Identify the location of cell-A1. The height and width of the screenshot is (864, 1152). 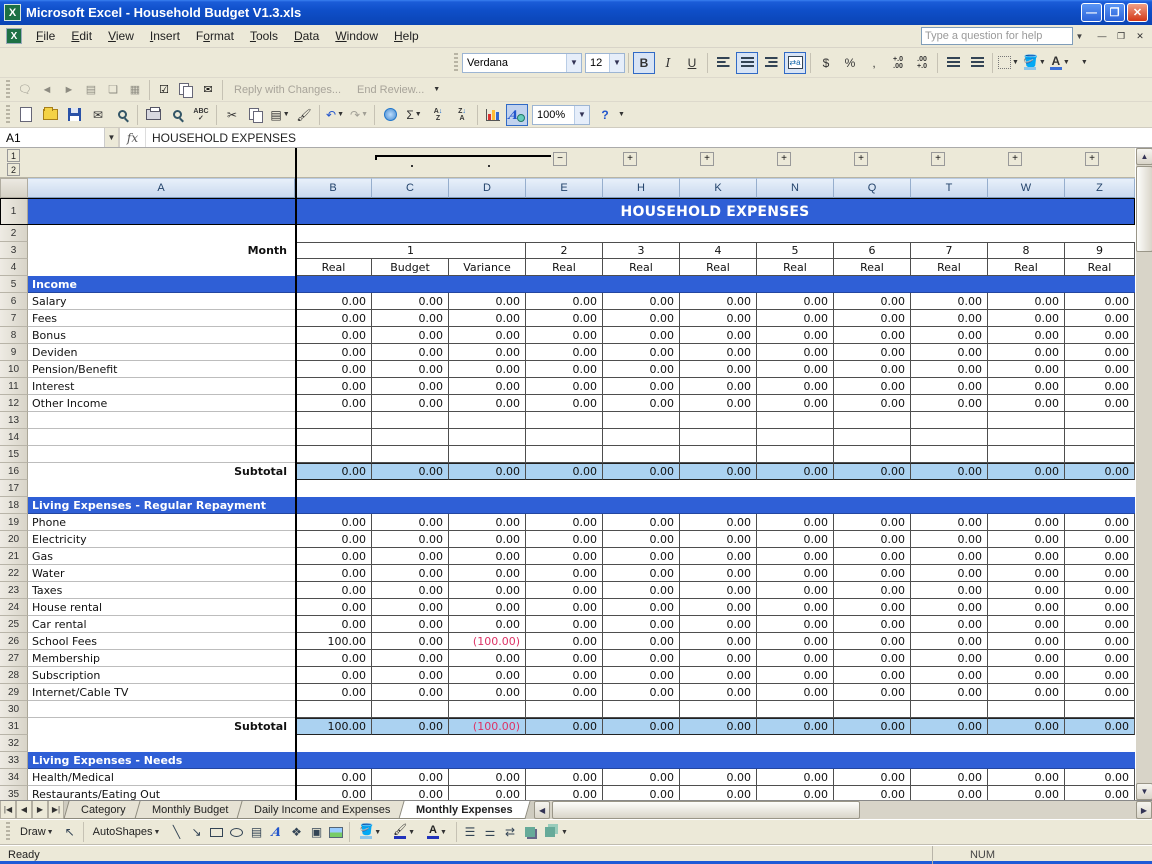
(161, 211).